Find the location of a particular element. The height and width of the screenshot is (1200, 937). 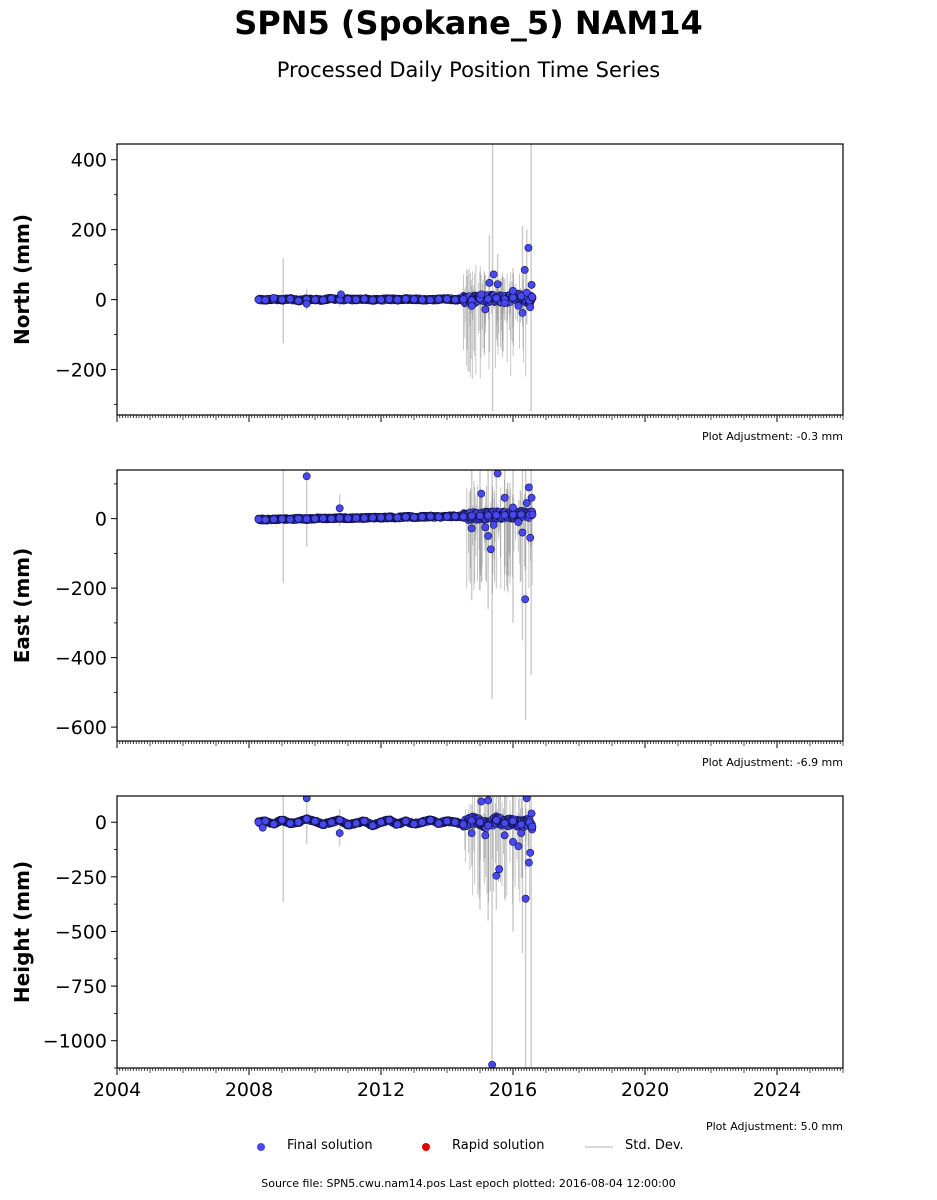

x-tick-label: 2020 is located at coordinates (645, 1090).